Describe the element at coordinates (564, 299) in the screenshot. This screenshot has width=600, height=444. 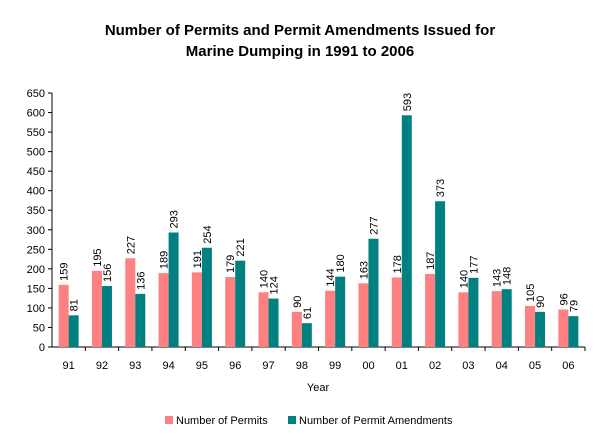
I see `data-label: 96` at that location.